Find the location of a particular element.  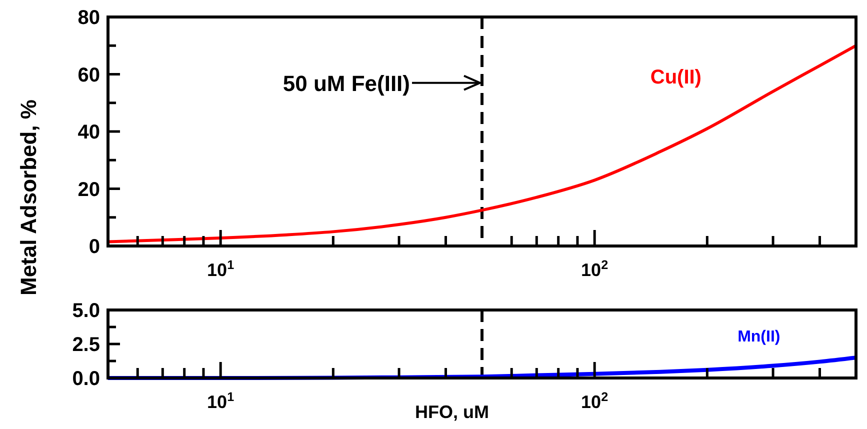

y-tick-label: 5.0 is located at coordinates (86, 311).